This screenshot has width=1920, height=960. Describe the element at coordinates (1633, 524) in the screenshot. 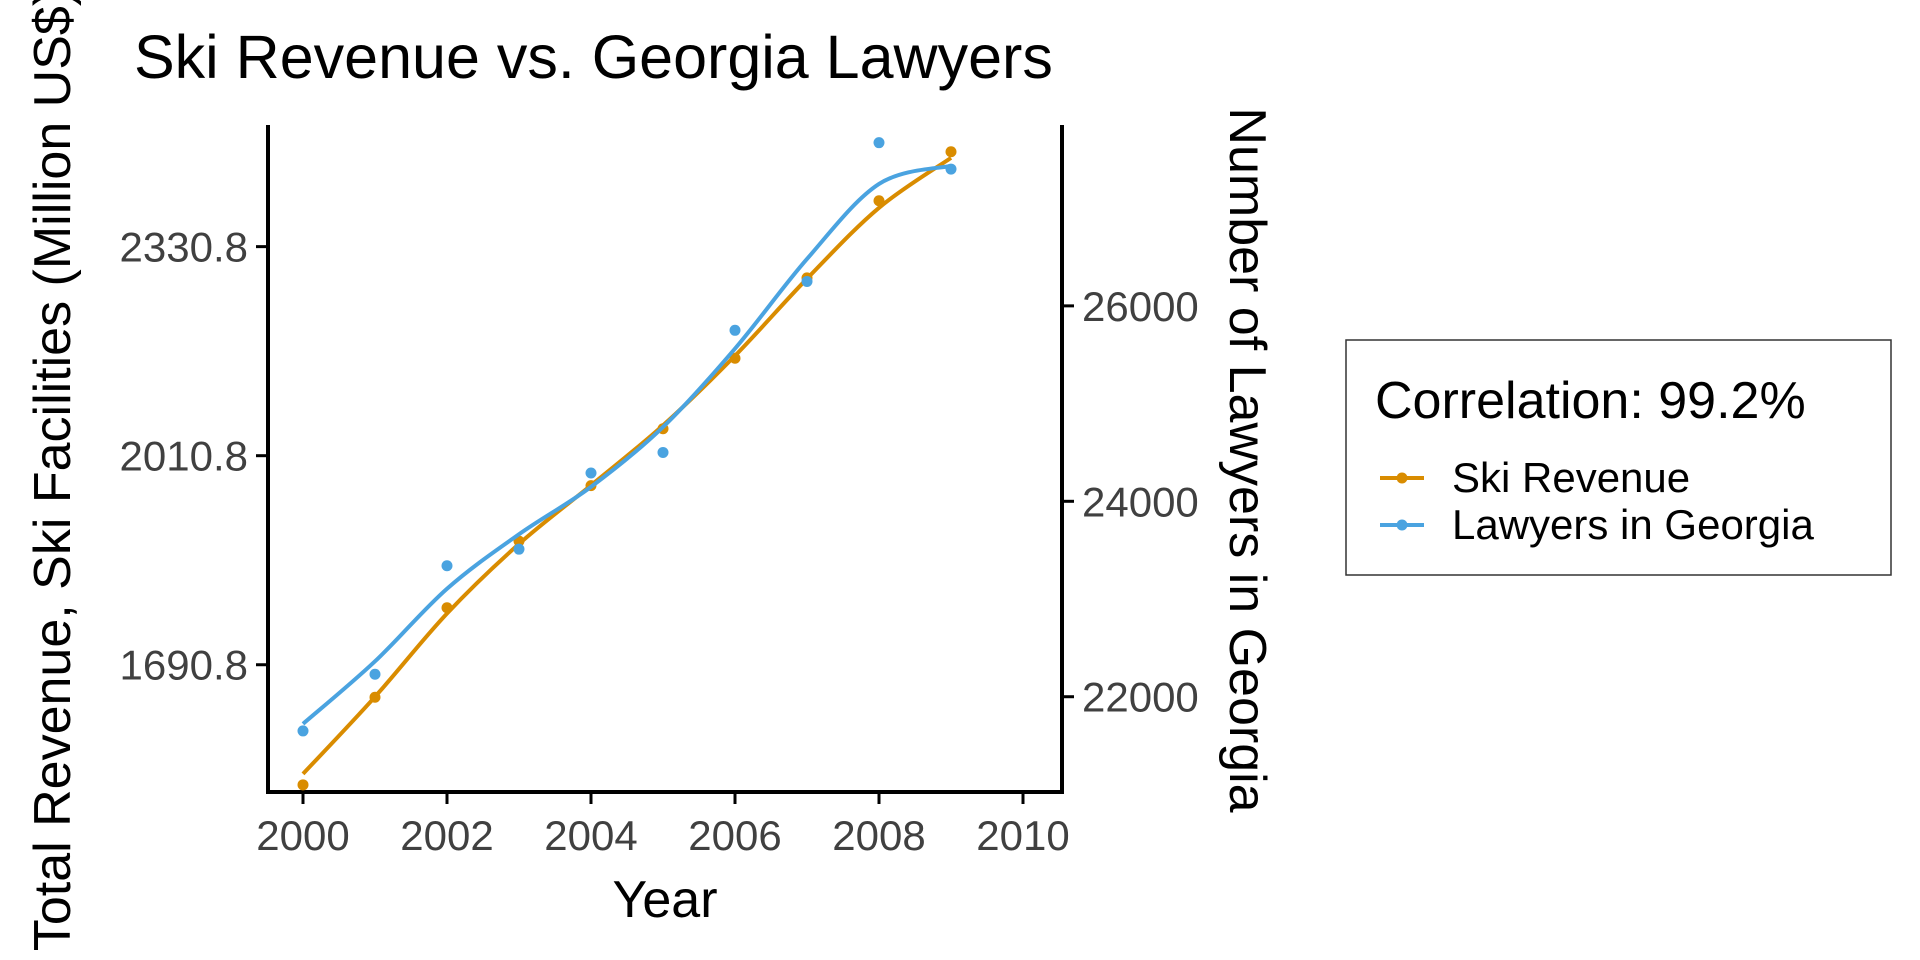

I see `legend-label: Lawyers in Georgia` at that location.